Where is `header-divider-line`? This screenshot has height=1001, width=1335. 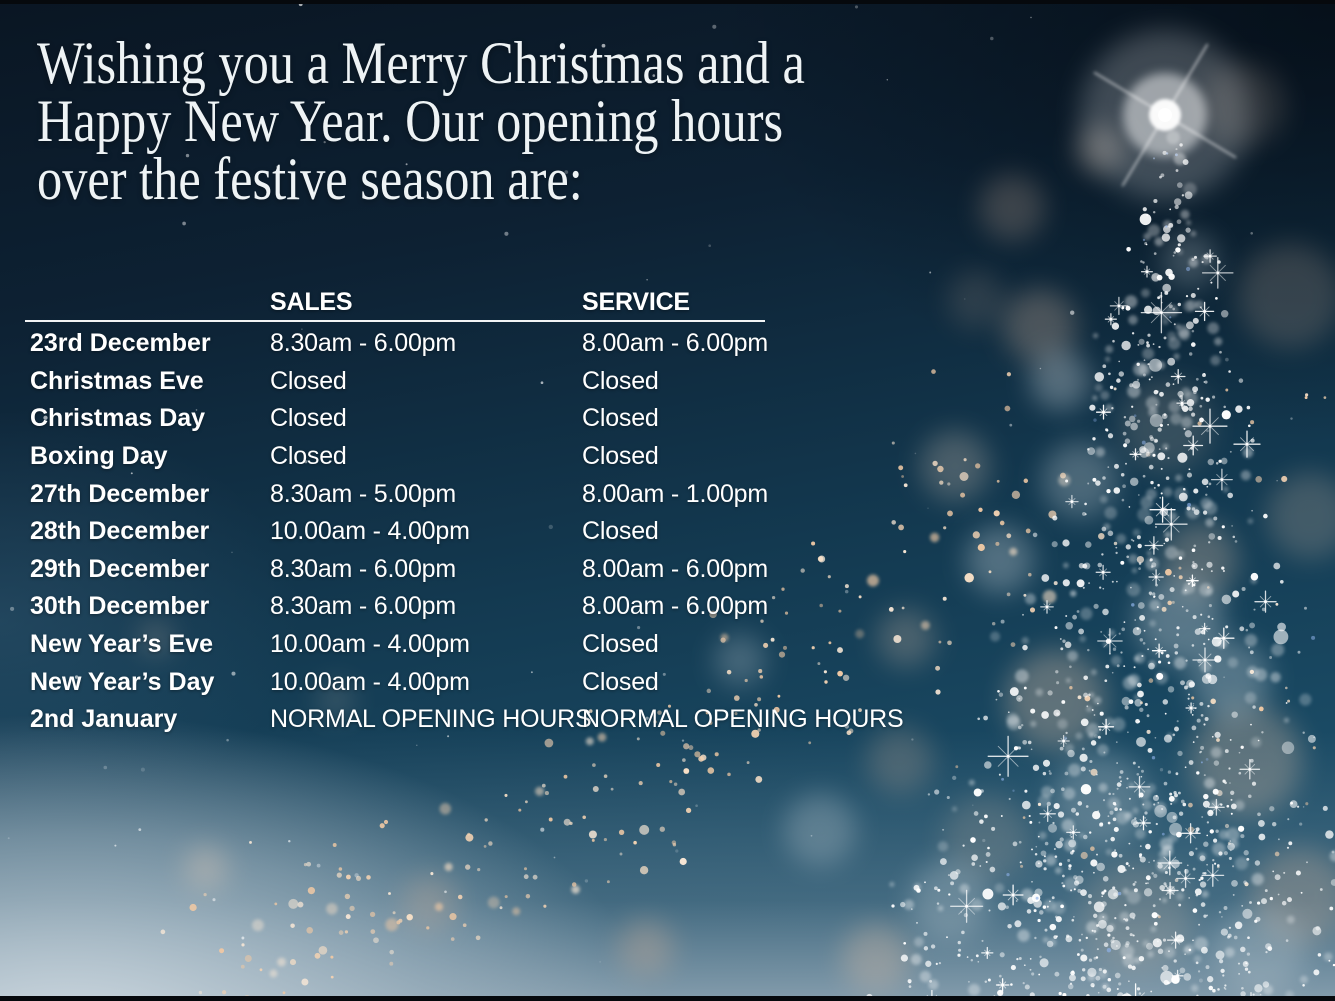 header-divider-line is located at coordinates (395, 321).